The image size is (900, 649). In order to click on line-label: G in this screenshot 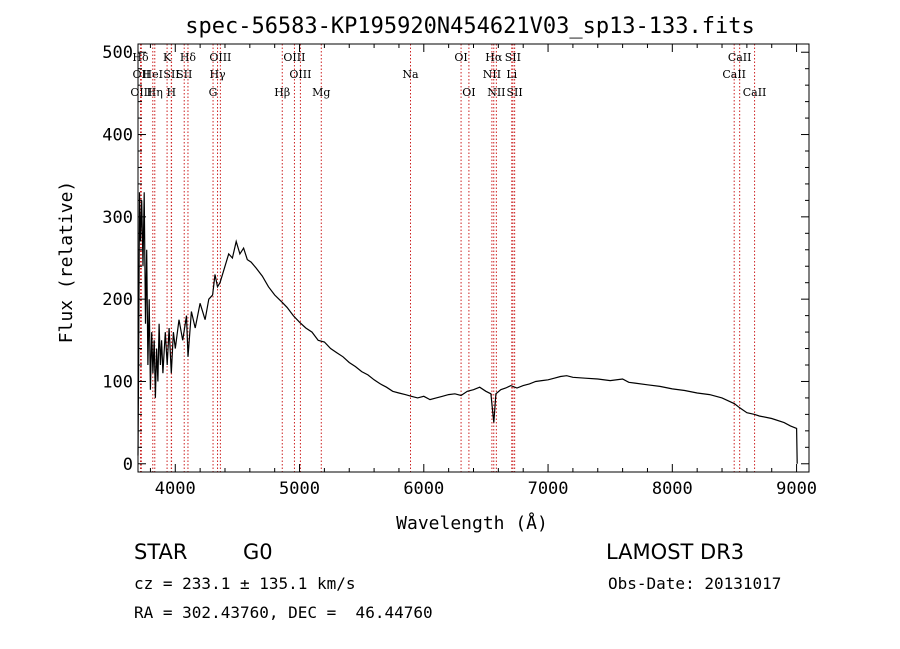, I will do `click(213, 92)`.